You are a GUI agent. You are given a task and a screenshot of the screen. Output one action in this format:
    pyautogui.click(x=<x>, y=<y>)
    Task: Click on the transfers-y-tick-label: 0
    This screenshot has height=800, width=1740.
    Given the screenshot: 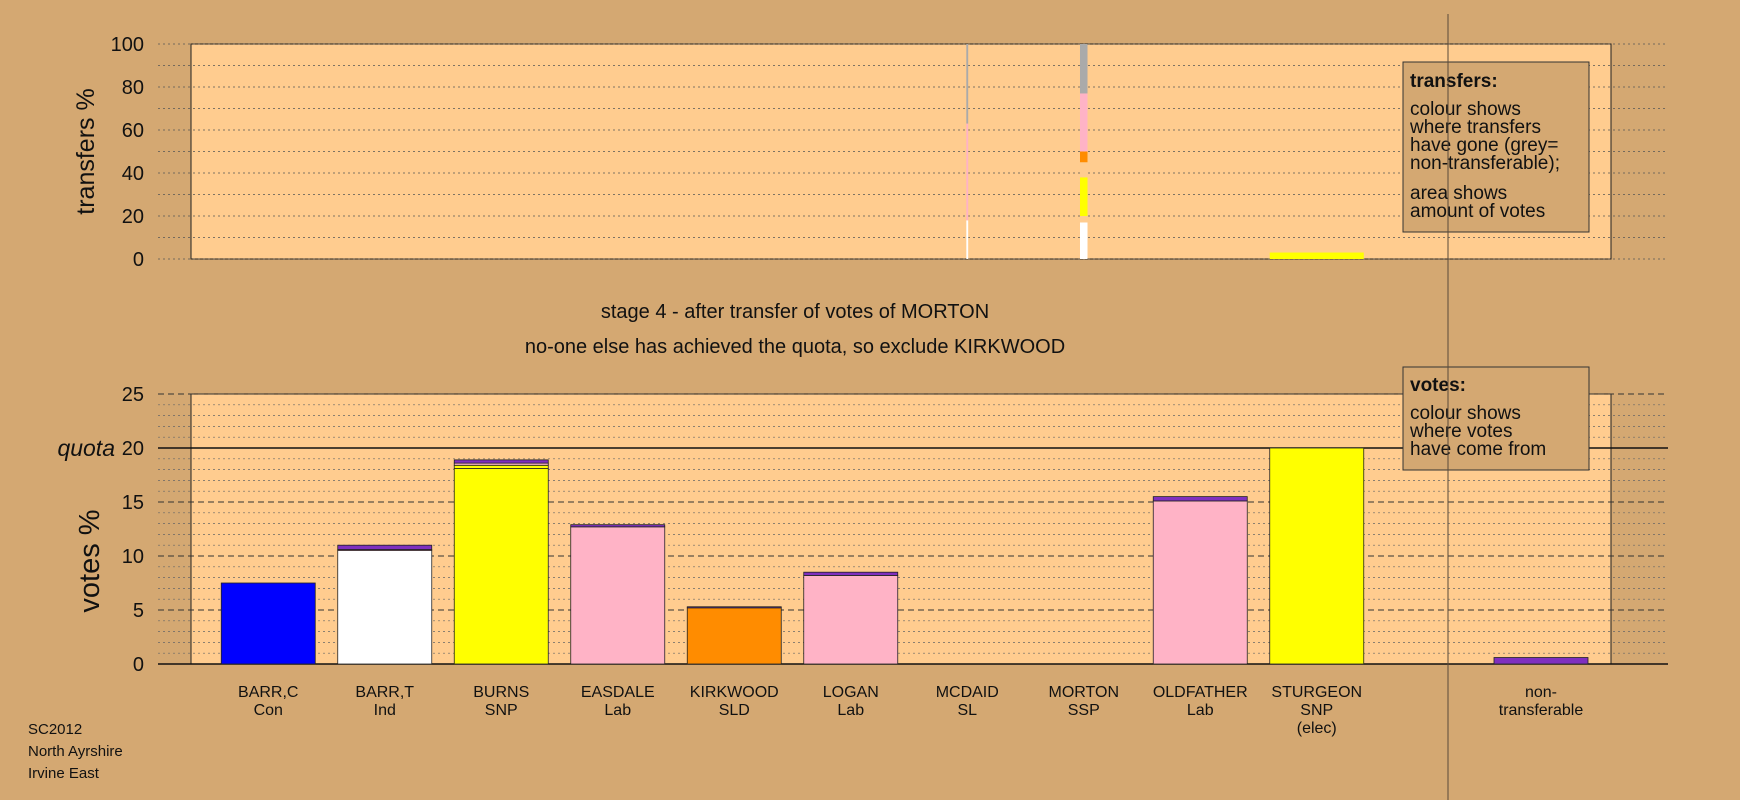 What is the action you would take?
    pyautogui.click(x=138, y=260)
    